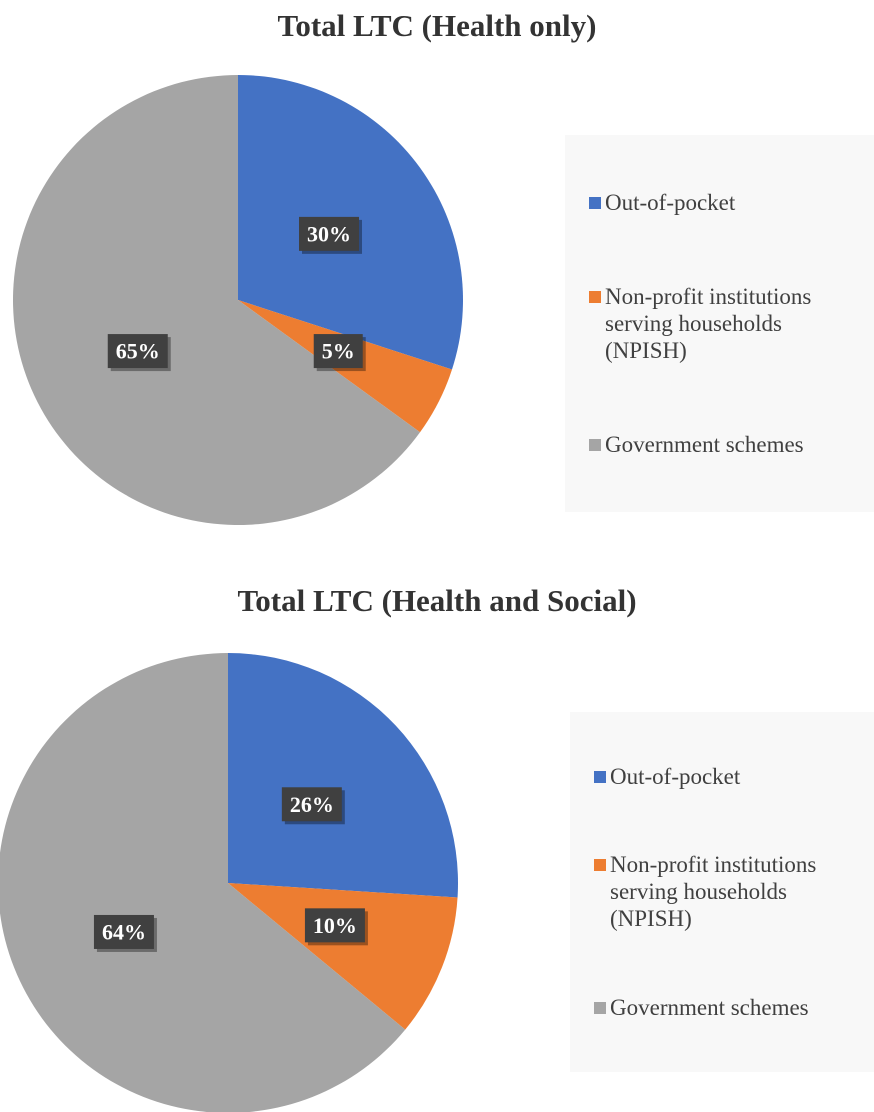  What do you see at coordinates (437, 25) in the screenshot?
I see `chart-title: Total LTC (Health only)` at bounding box center [437, 25].